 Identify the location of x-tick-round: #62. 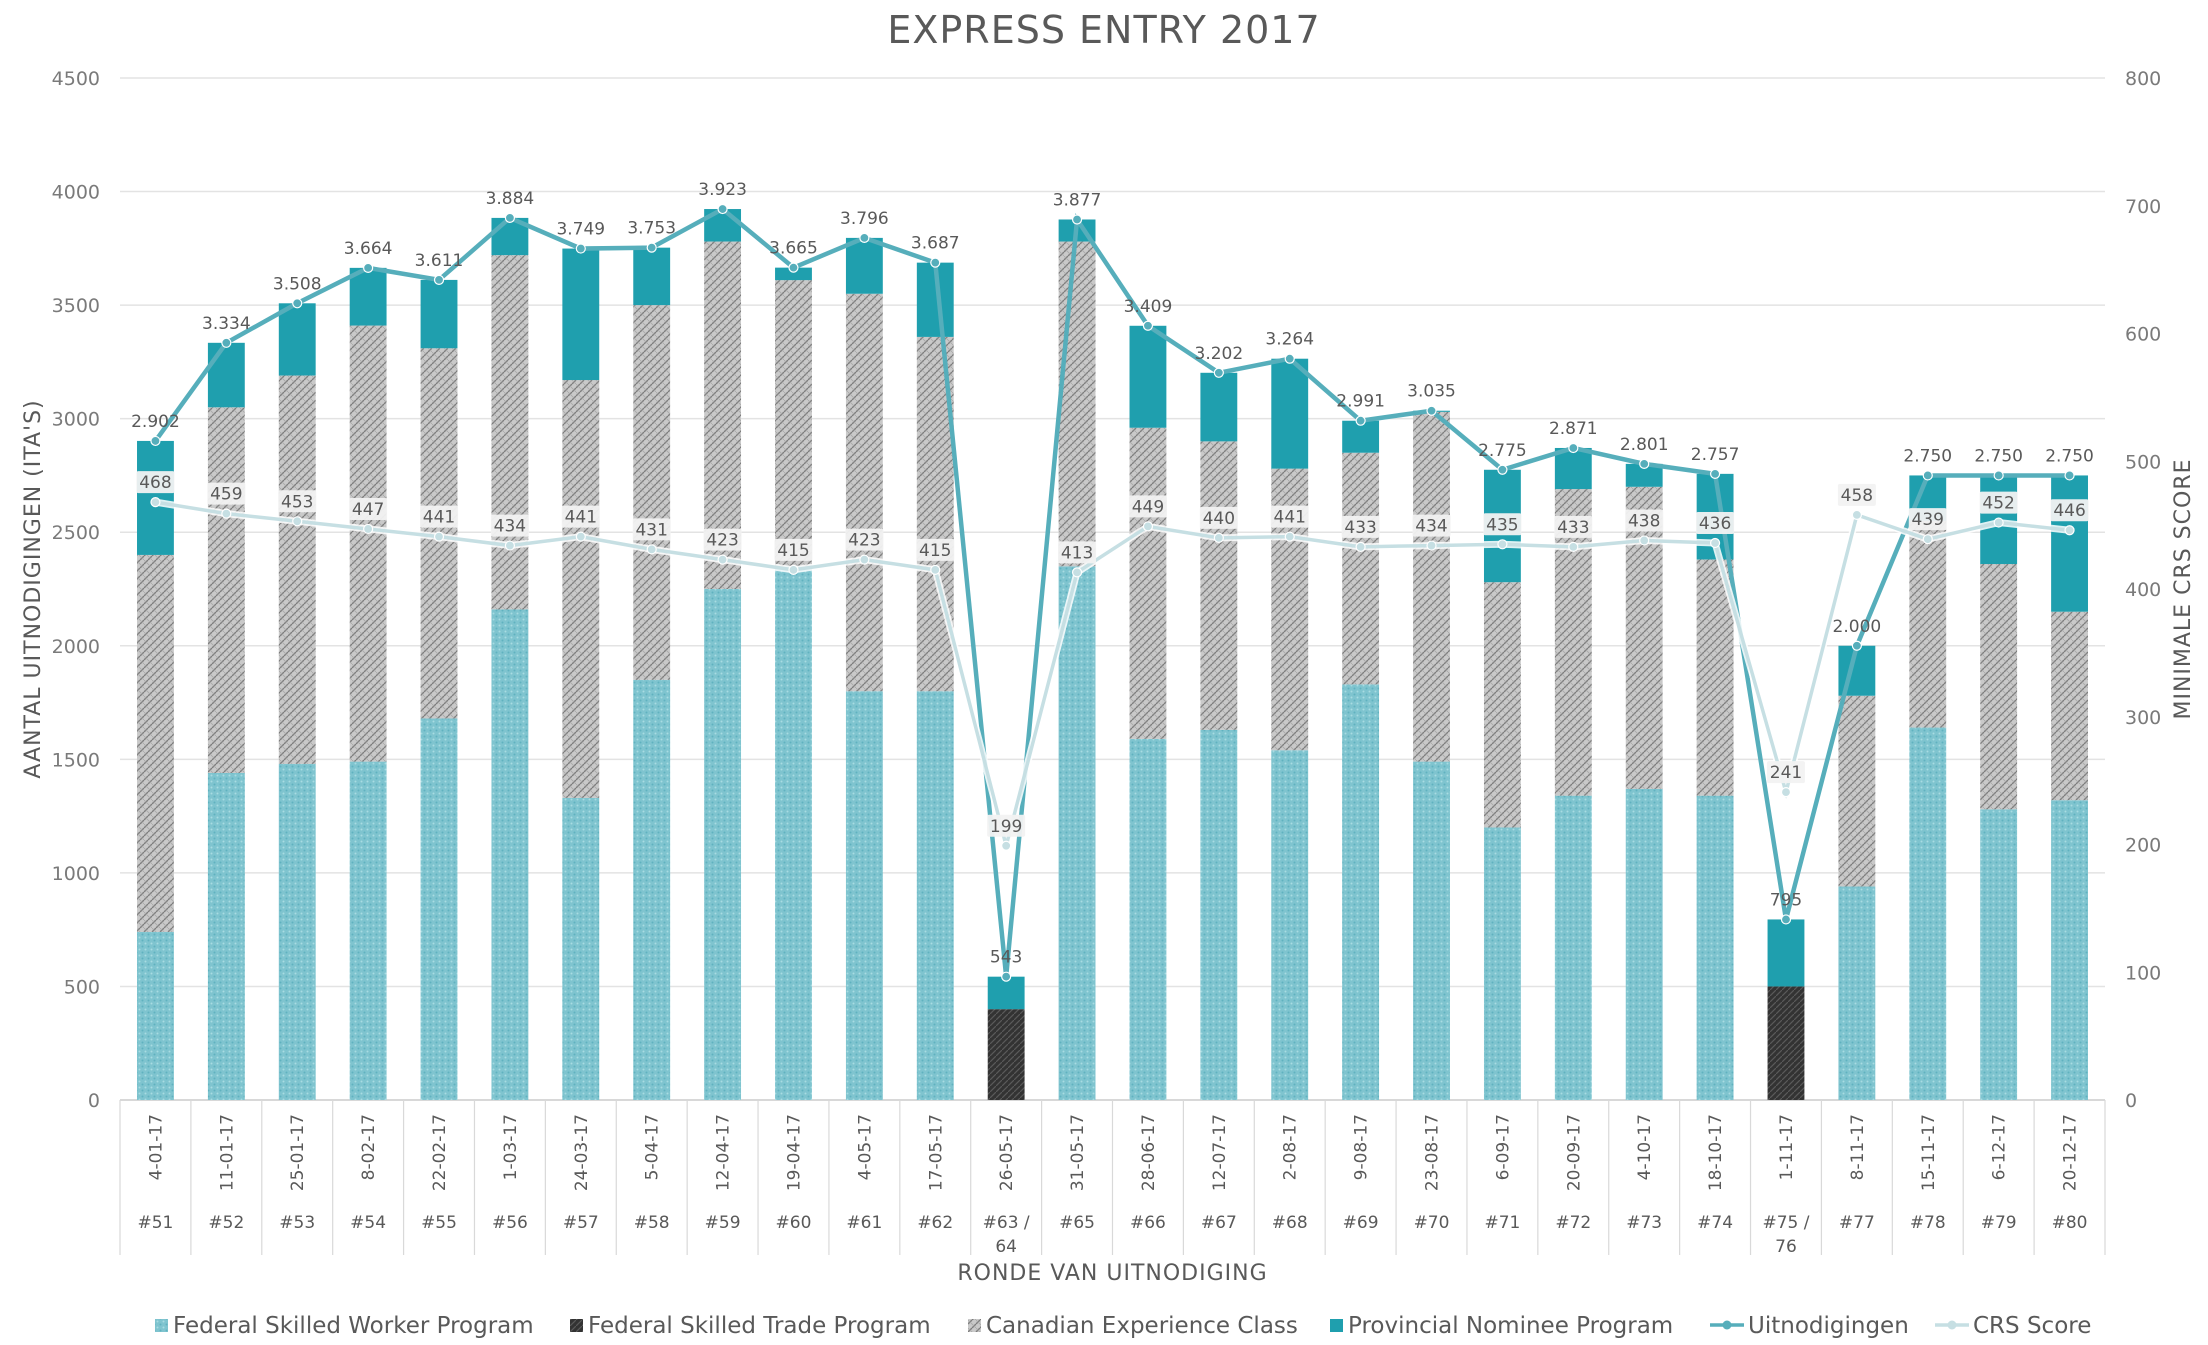
(935, 1223).